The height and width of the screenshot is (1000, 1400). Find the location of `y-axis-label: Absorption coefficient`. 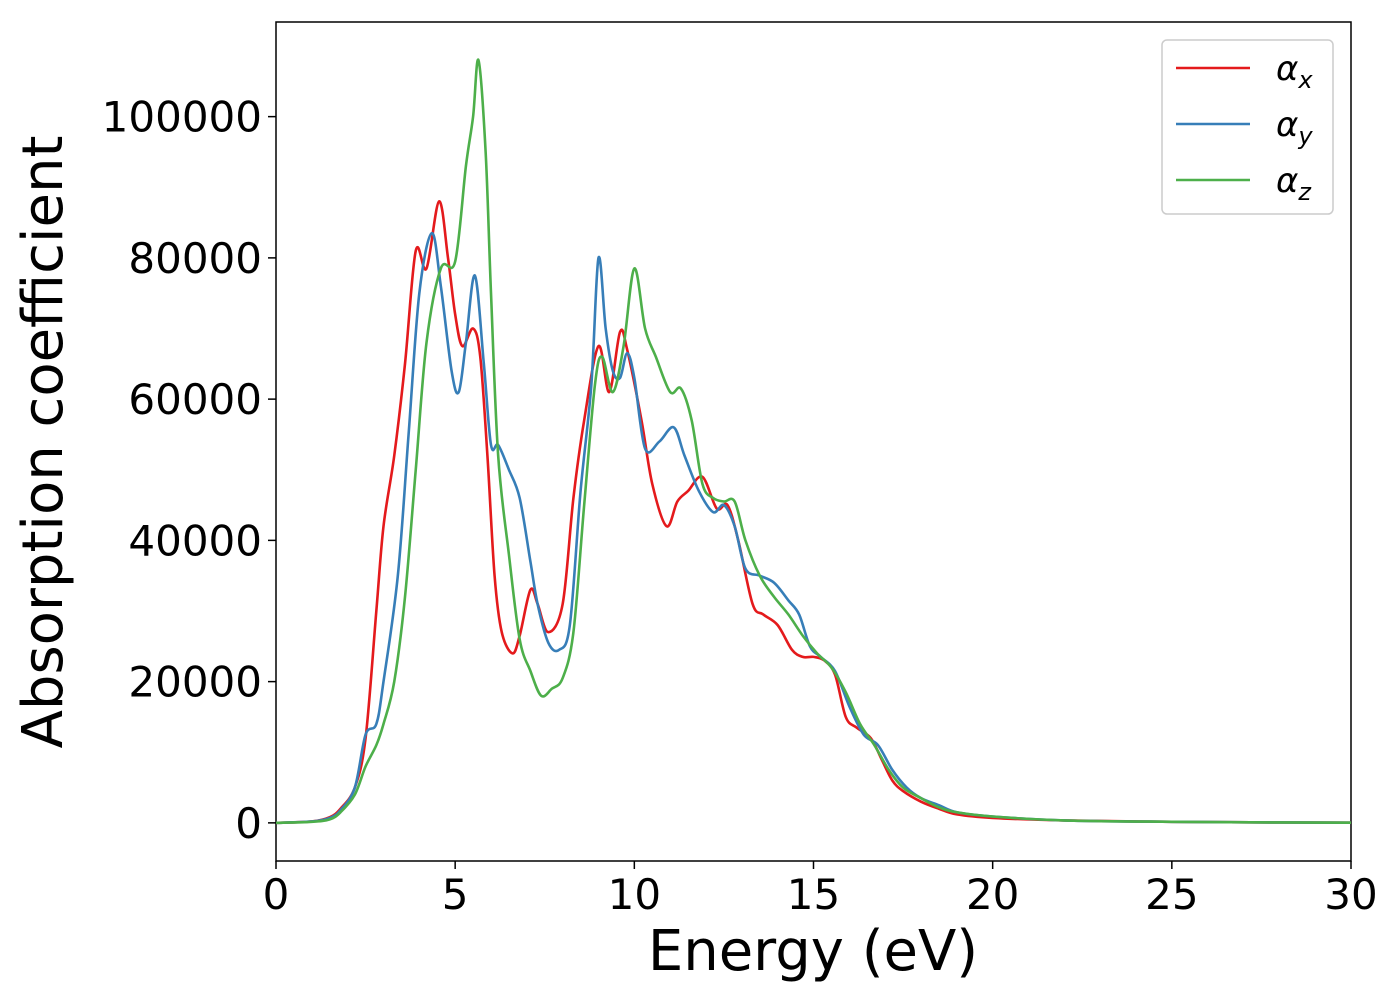

y-axis-label: Absorption coefficient is located at coordinates (43, 442).